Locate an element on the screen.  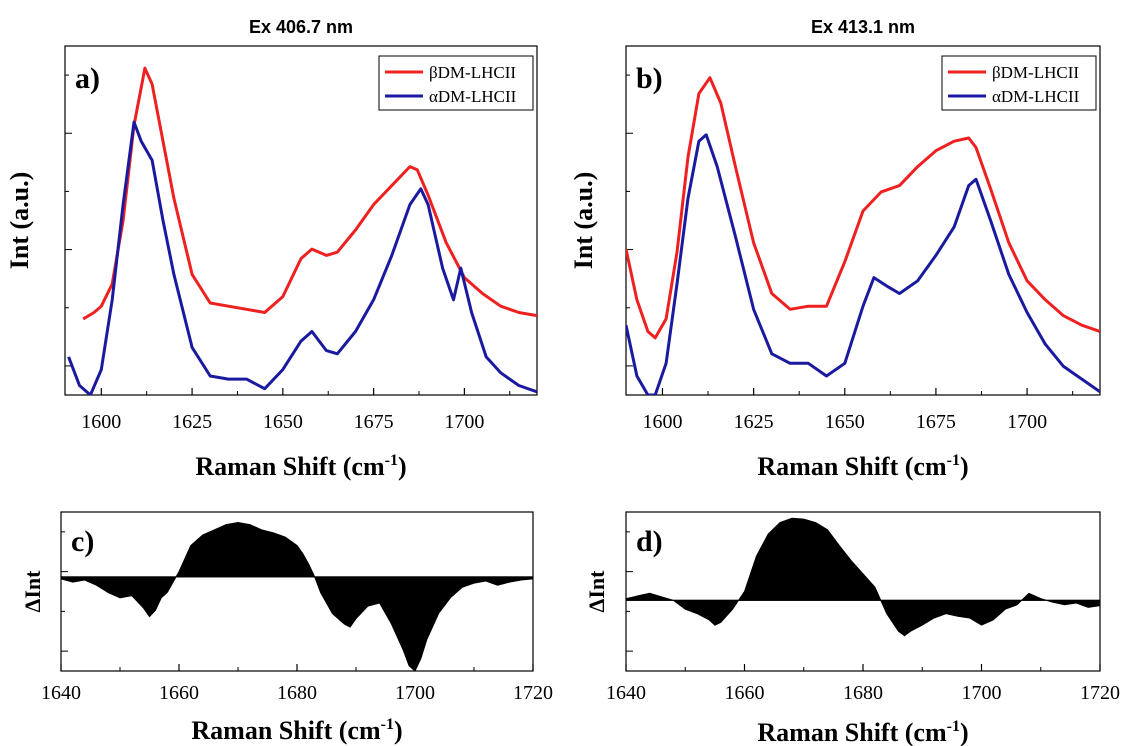
panel-label: c) is located at coordinates (82, 541).